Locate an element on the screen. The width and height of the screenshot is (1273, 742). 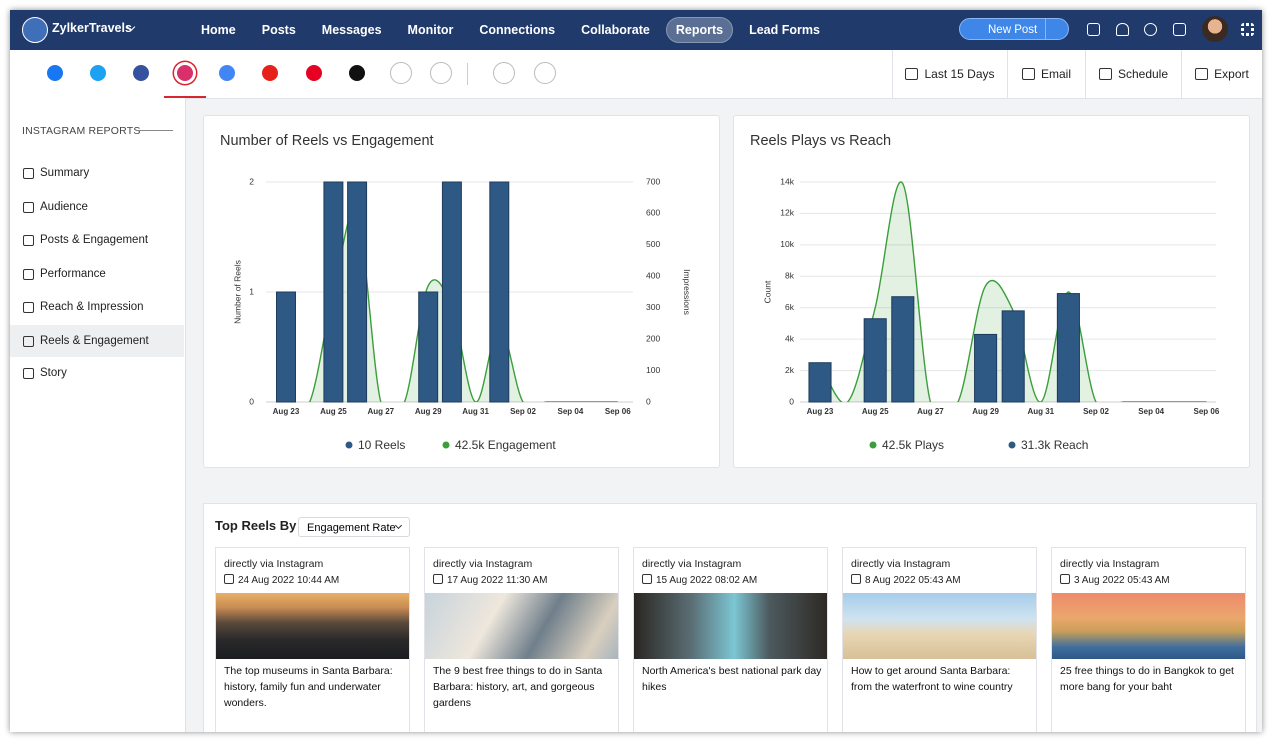
item-label: Reach & Impression is located at coordinates (92, 307).